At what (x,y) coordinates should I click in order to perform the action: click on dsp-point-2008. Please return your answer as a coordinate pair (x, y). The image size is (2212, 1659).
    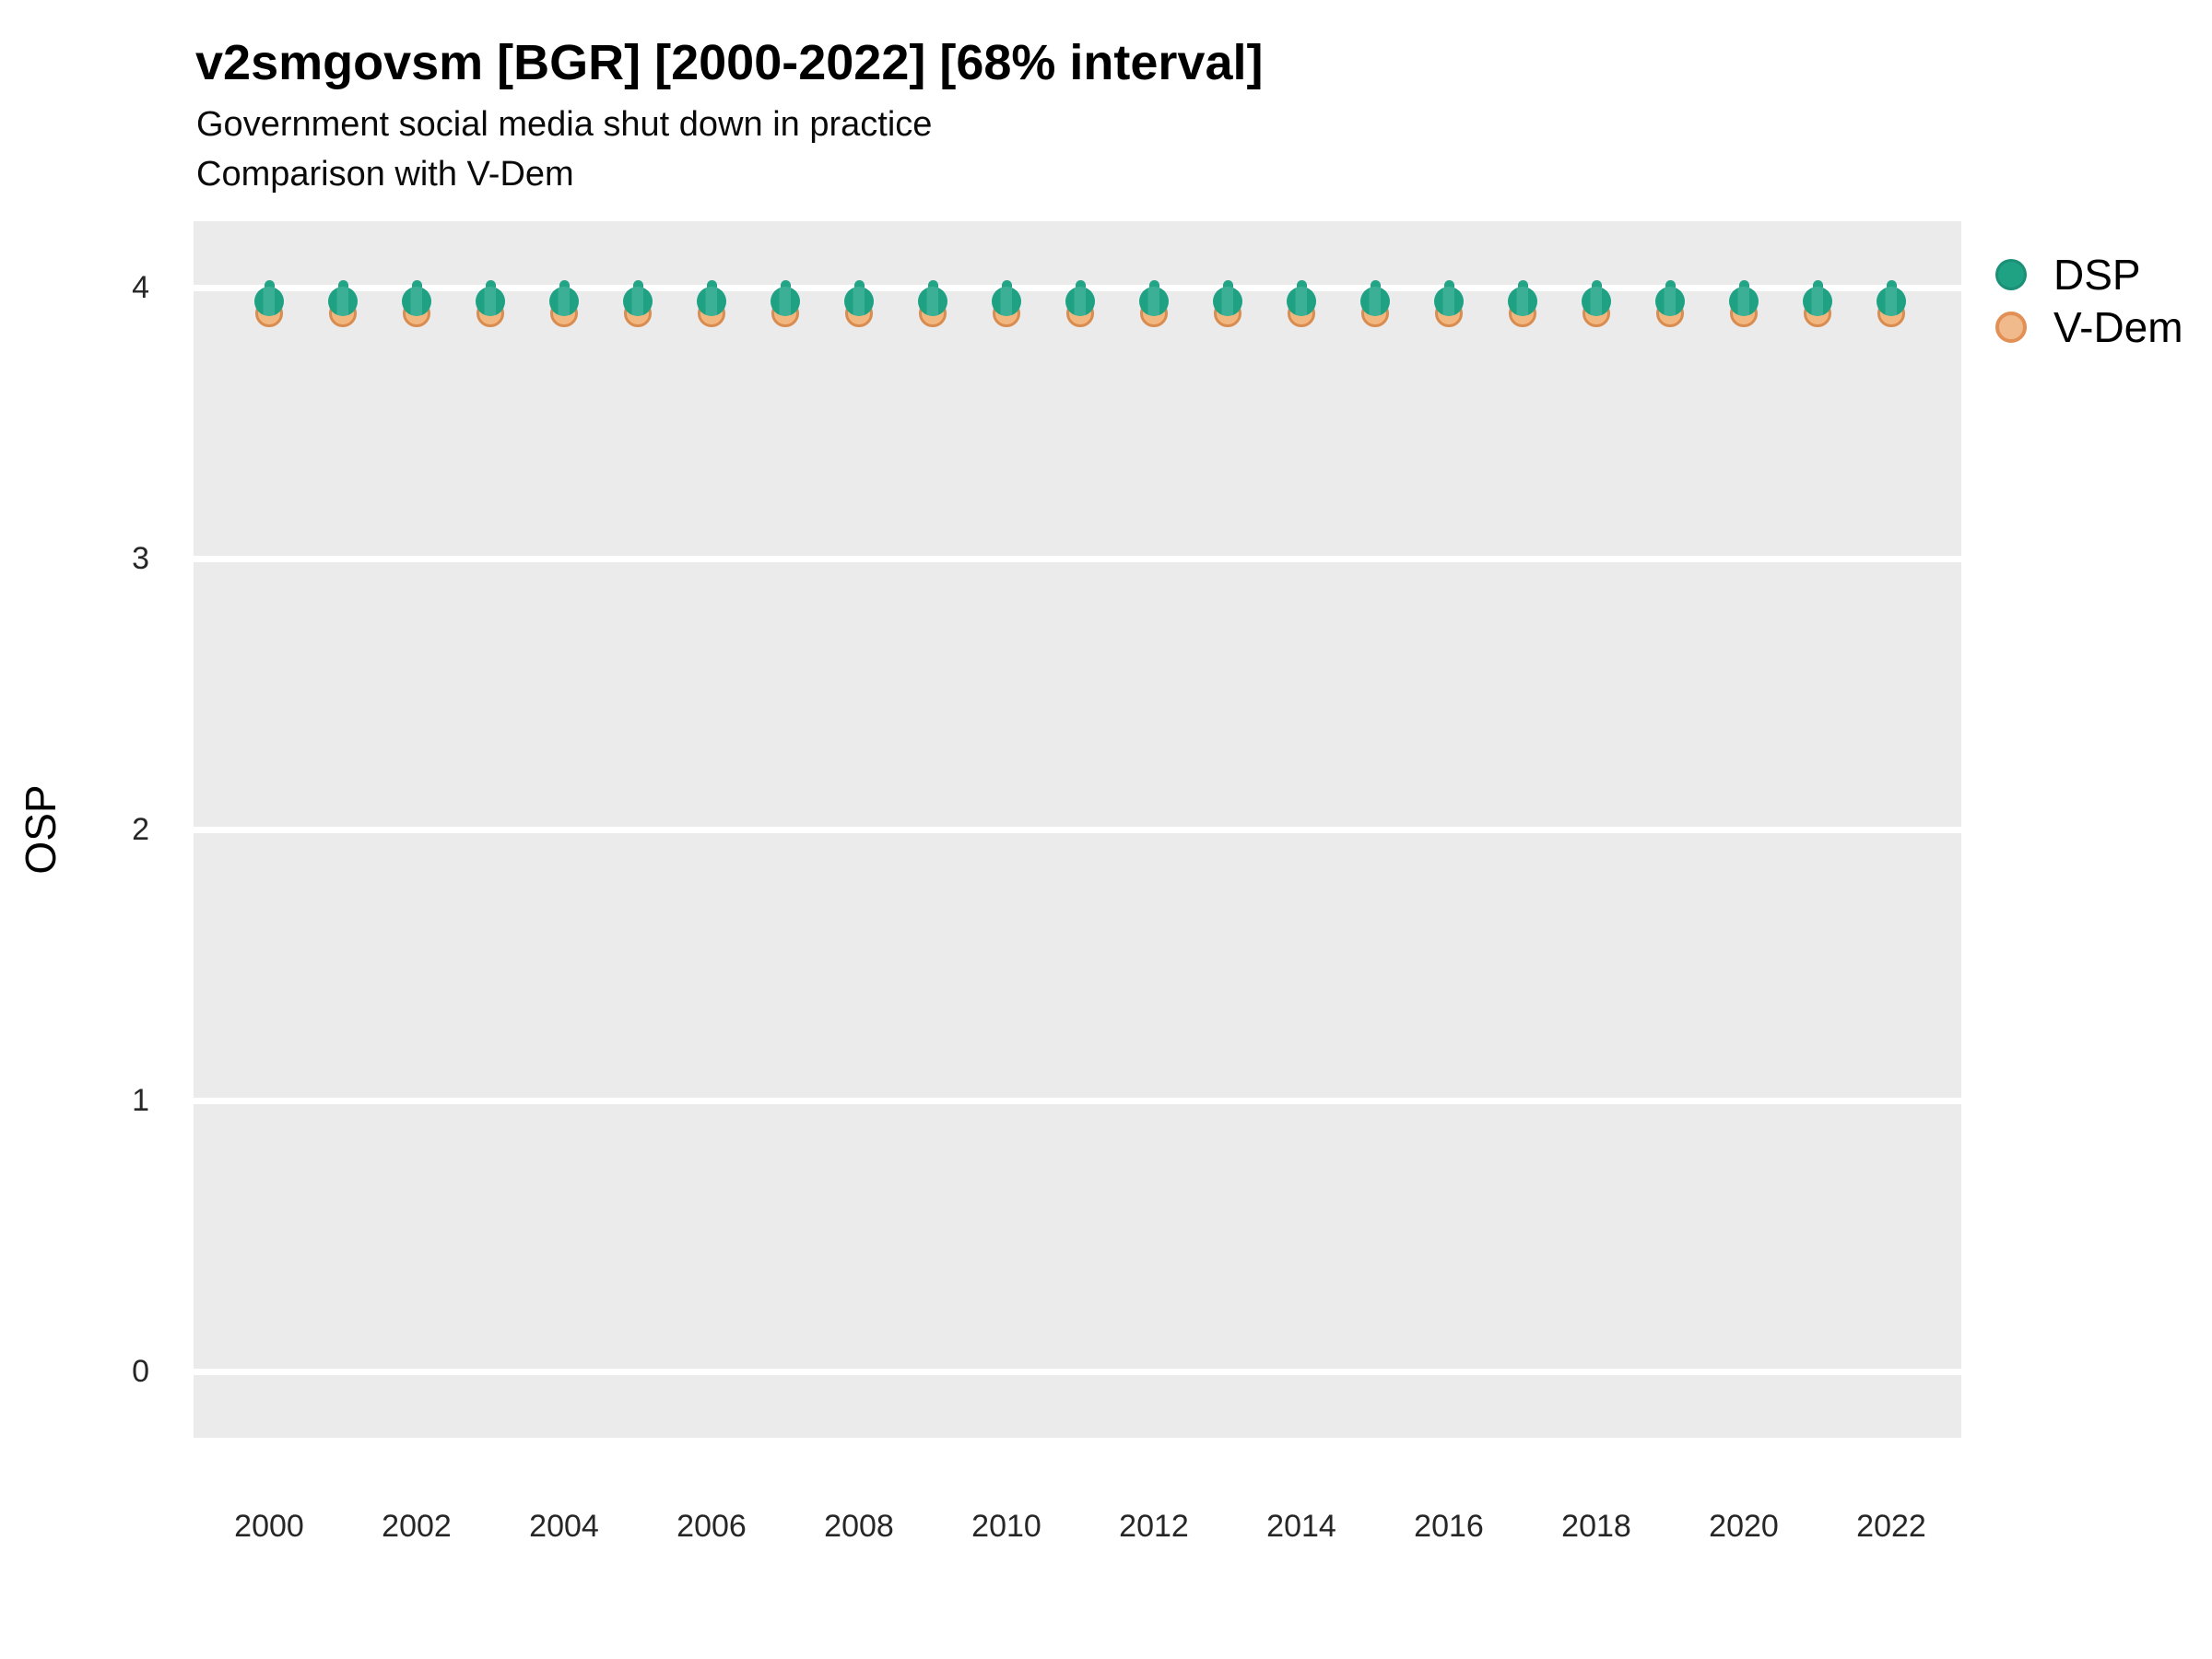
    Looking at the image, I should click on (859, 301).